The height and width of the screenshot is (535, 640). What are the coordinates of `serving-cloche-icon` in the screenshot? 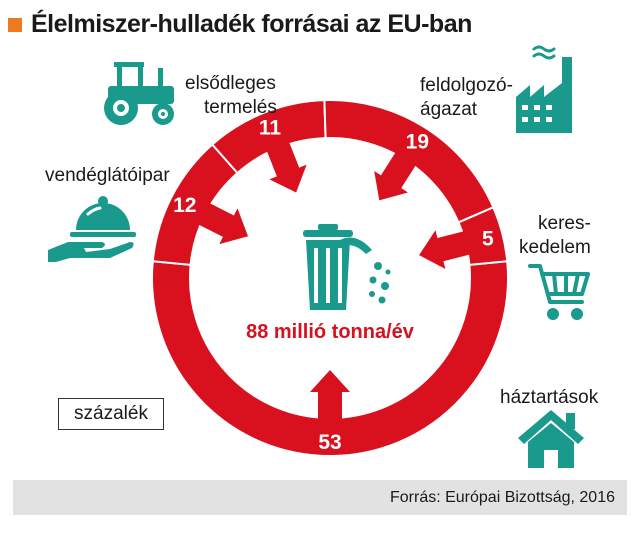 It's located at (92, 229).